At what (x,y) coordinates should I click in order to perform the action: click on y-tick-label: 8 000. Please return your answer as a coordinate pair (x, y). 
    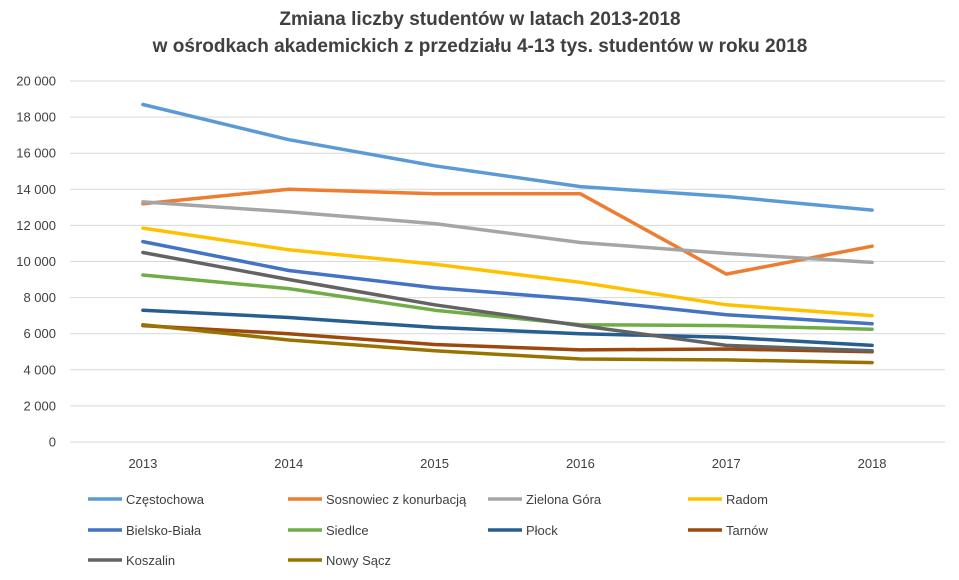
    Looking at the image, I should click on (39, 297).